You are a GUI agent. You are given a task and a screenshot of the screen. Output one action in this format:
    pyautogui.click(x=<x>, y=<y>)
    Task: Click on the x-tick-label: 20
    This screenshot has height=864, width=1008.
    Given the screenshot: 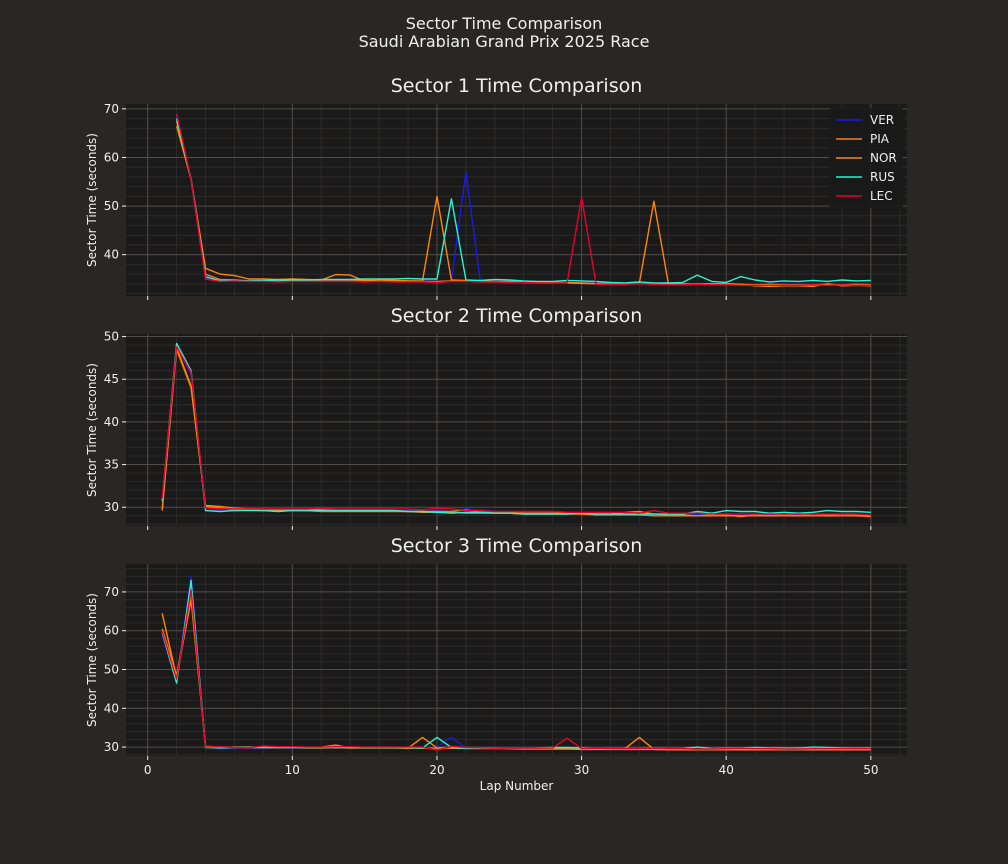 What is the action you would take?
    pyautogui.click(x=436, y=770)
    